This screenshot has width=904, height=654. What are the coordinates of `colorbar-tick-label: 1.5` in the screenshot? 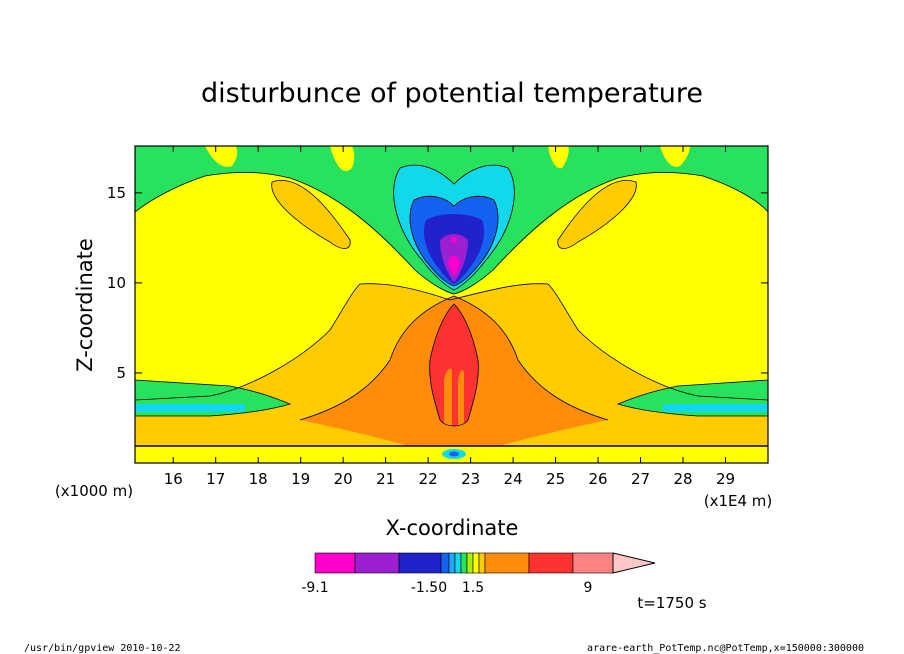 It's located at (473, 588).